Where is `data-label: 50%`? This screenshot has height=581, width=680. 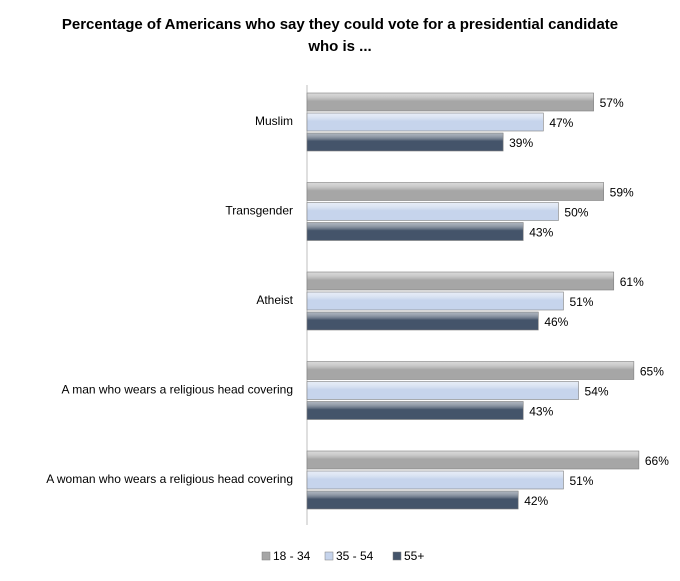
data-label: 50% is located at coordinates (576, 213).